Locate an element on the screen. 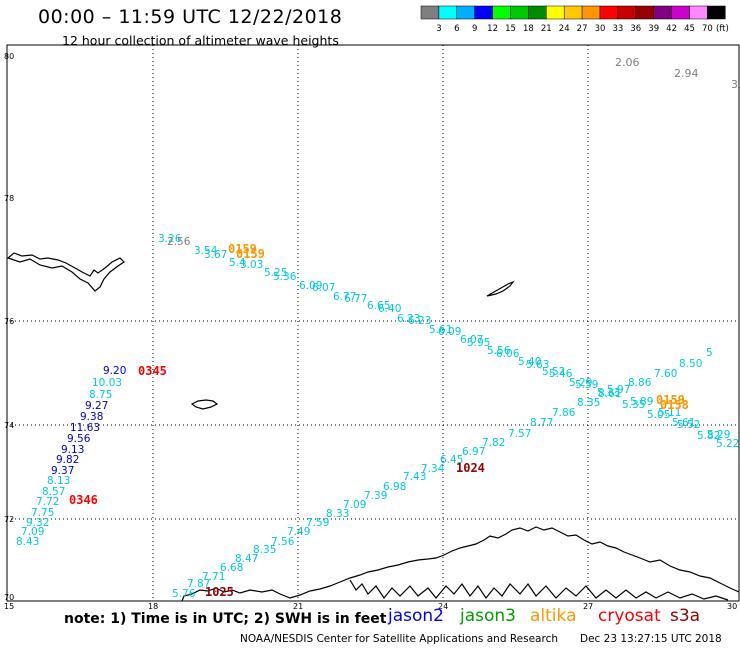 This screenshot has height=650, width=740. svalbard-coastline is located at coordinates (65, 272).